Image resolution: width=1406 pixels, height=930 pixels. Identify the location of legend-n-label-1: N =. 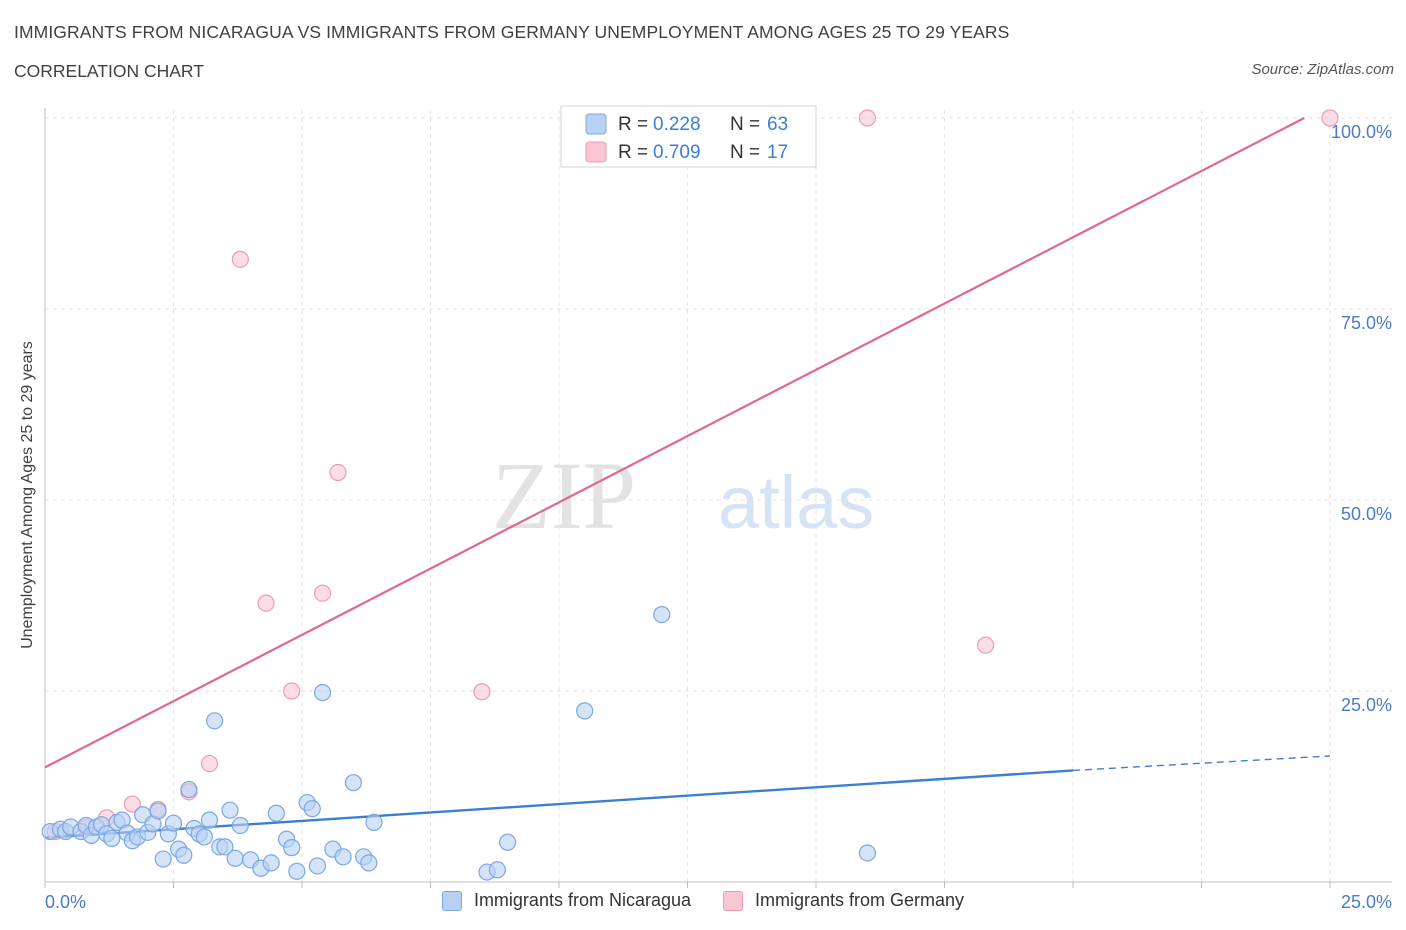
(745, 124).